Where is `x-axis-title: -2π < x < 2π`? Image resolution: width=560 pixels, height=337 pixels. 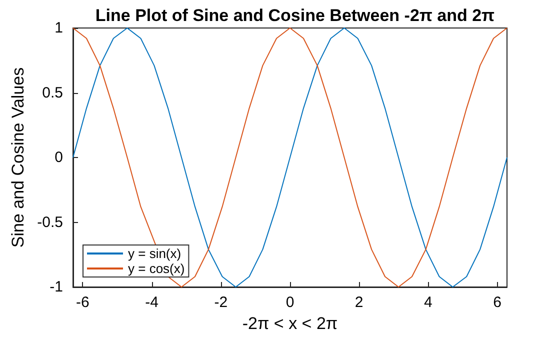 x-axis-title: -2π < x < 2π is located at coordinates (290, 323).